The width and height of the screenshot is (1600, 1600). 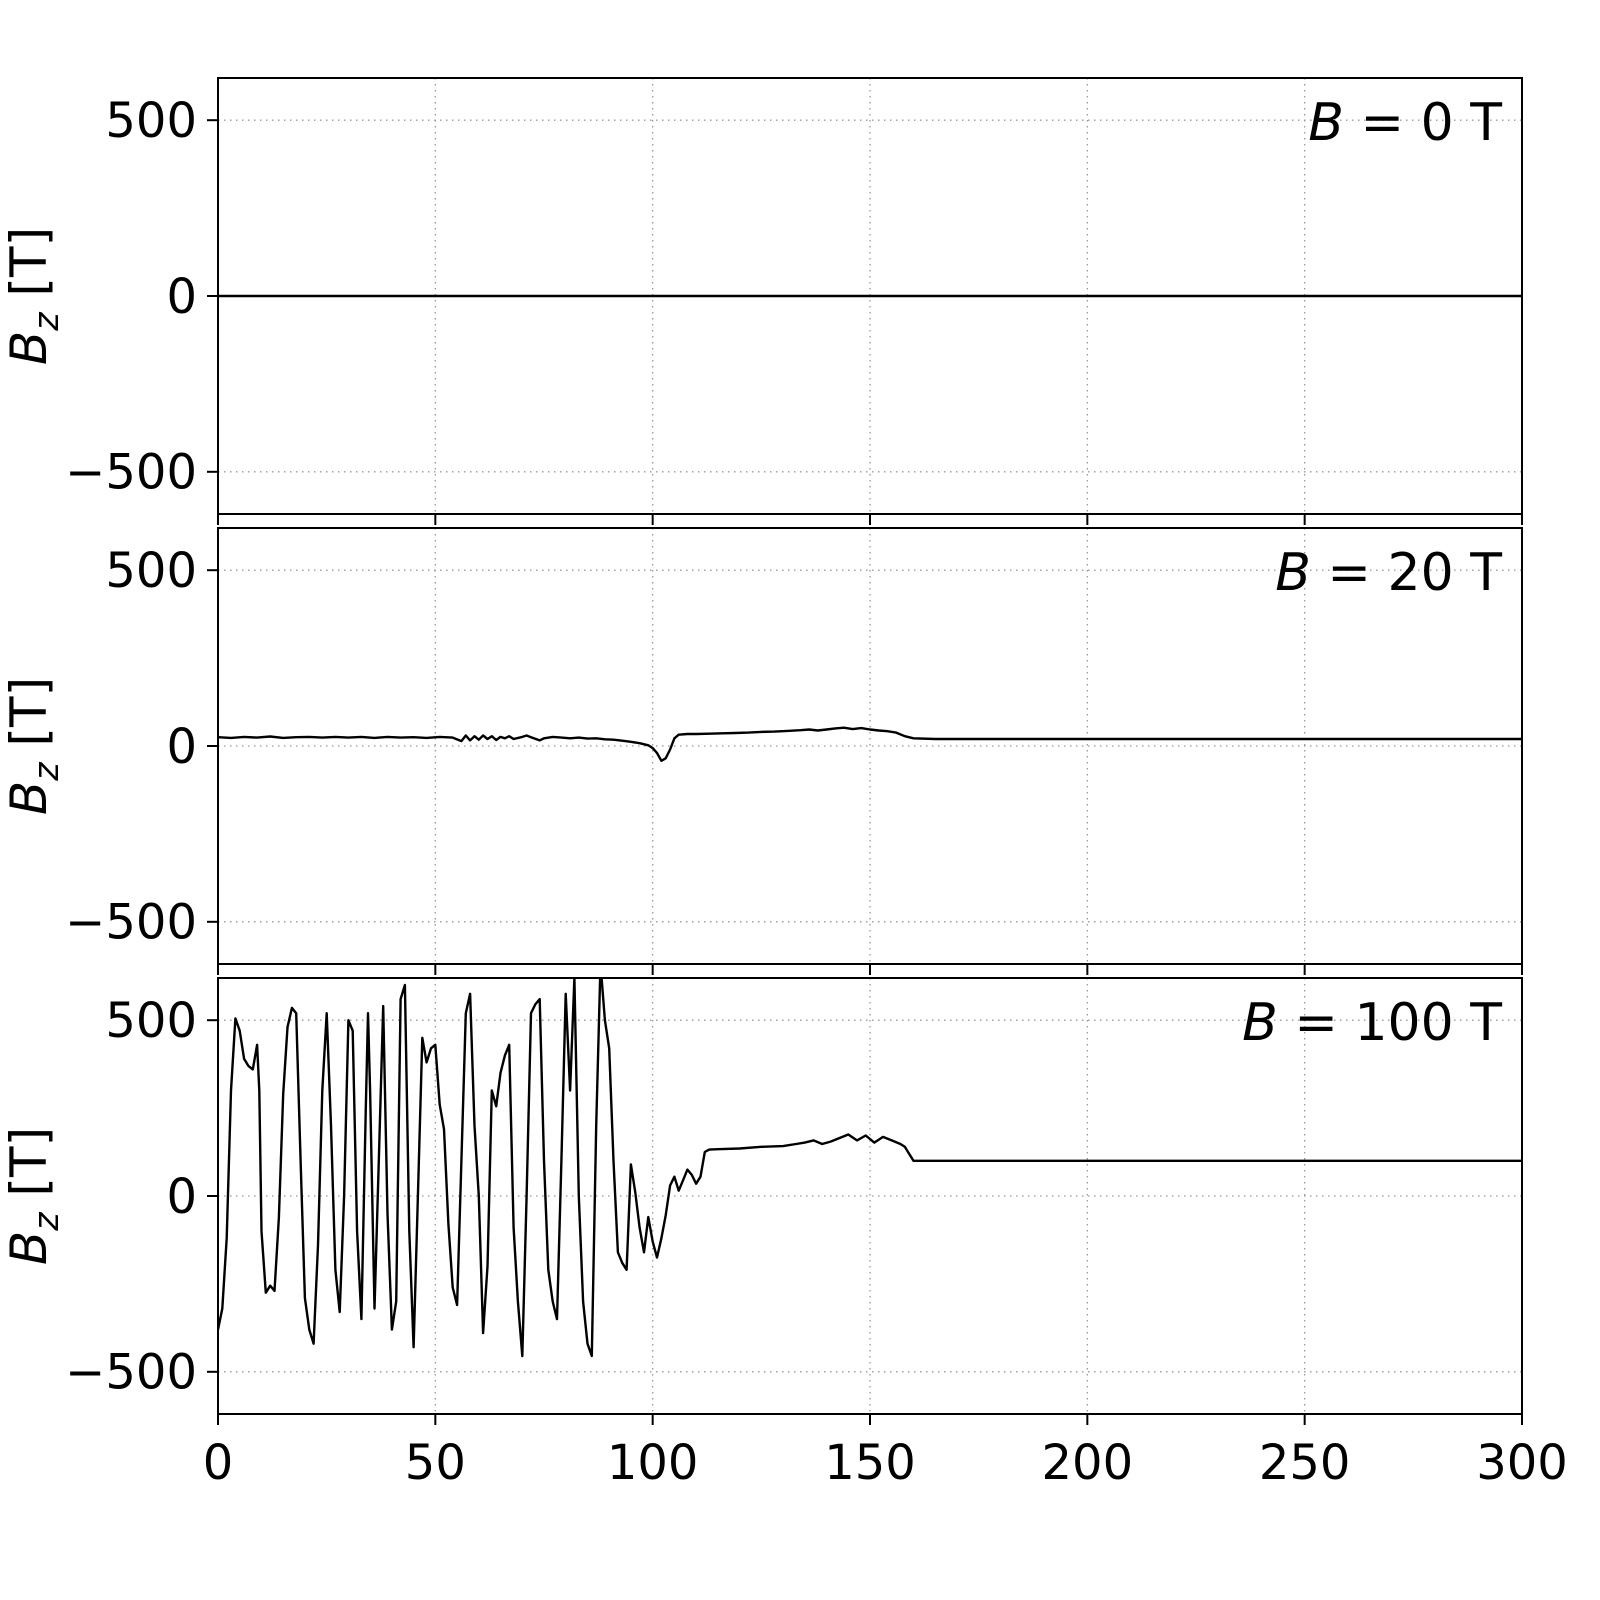 I want to click on panel-annotation-2: B = 20 T, so click(x=1388, y=573).